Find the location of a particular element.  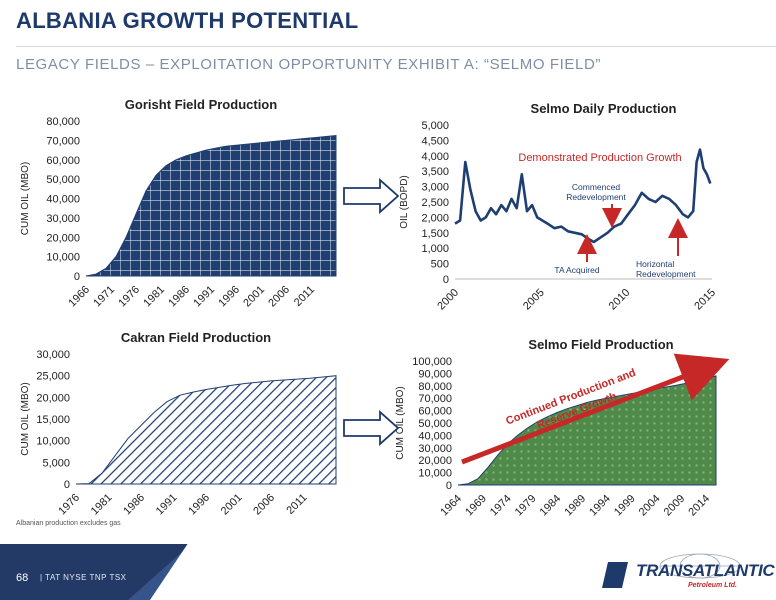

page-title: ALBANIA GROWTH POTENTIAL is located at coordinates (187, 20).